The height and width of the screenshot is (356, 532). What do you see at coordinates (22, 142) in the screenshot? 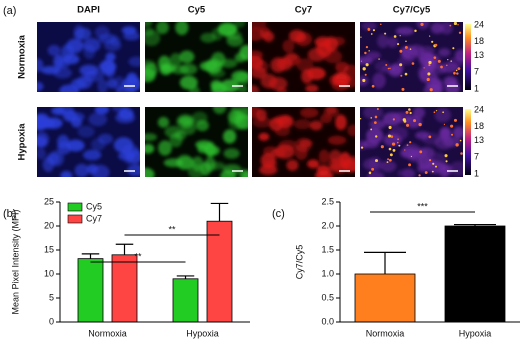
I see `row-label: Hypoxia` at bounding box center [22, 142].